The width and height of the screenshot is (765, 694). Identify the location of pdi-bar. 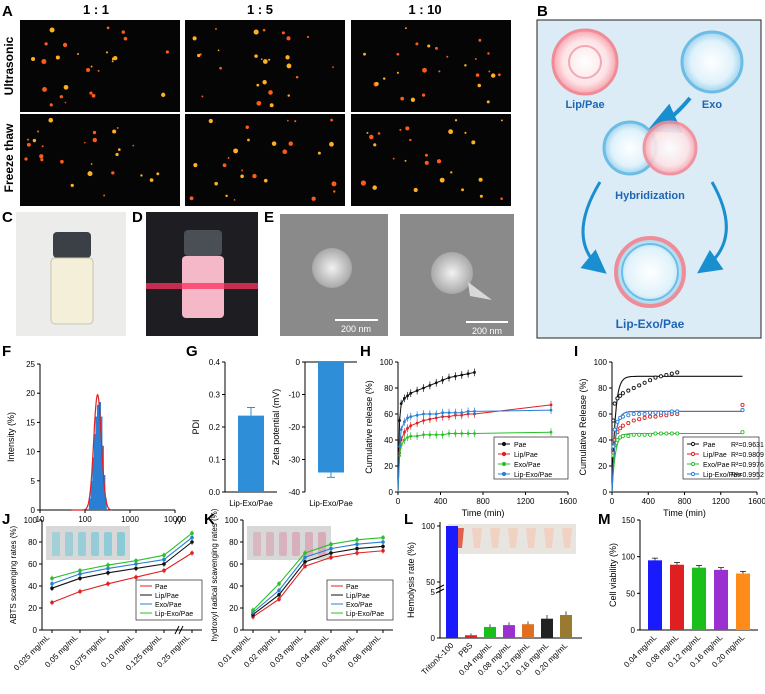
(251, 453).